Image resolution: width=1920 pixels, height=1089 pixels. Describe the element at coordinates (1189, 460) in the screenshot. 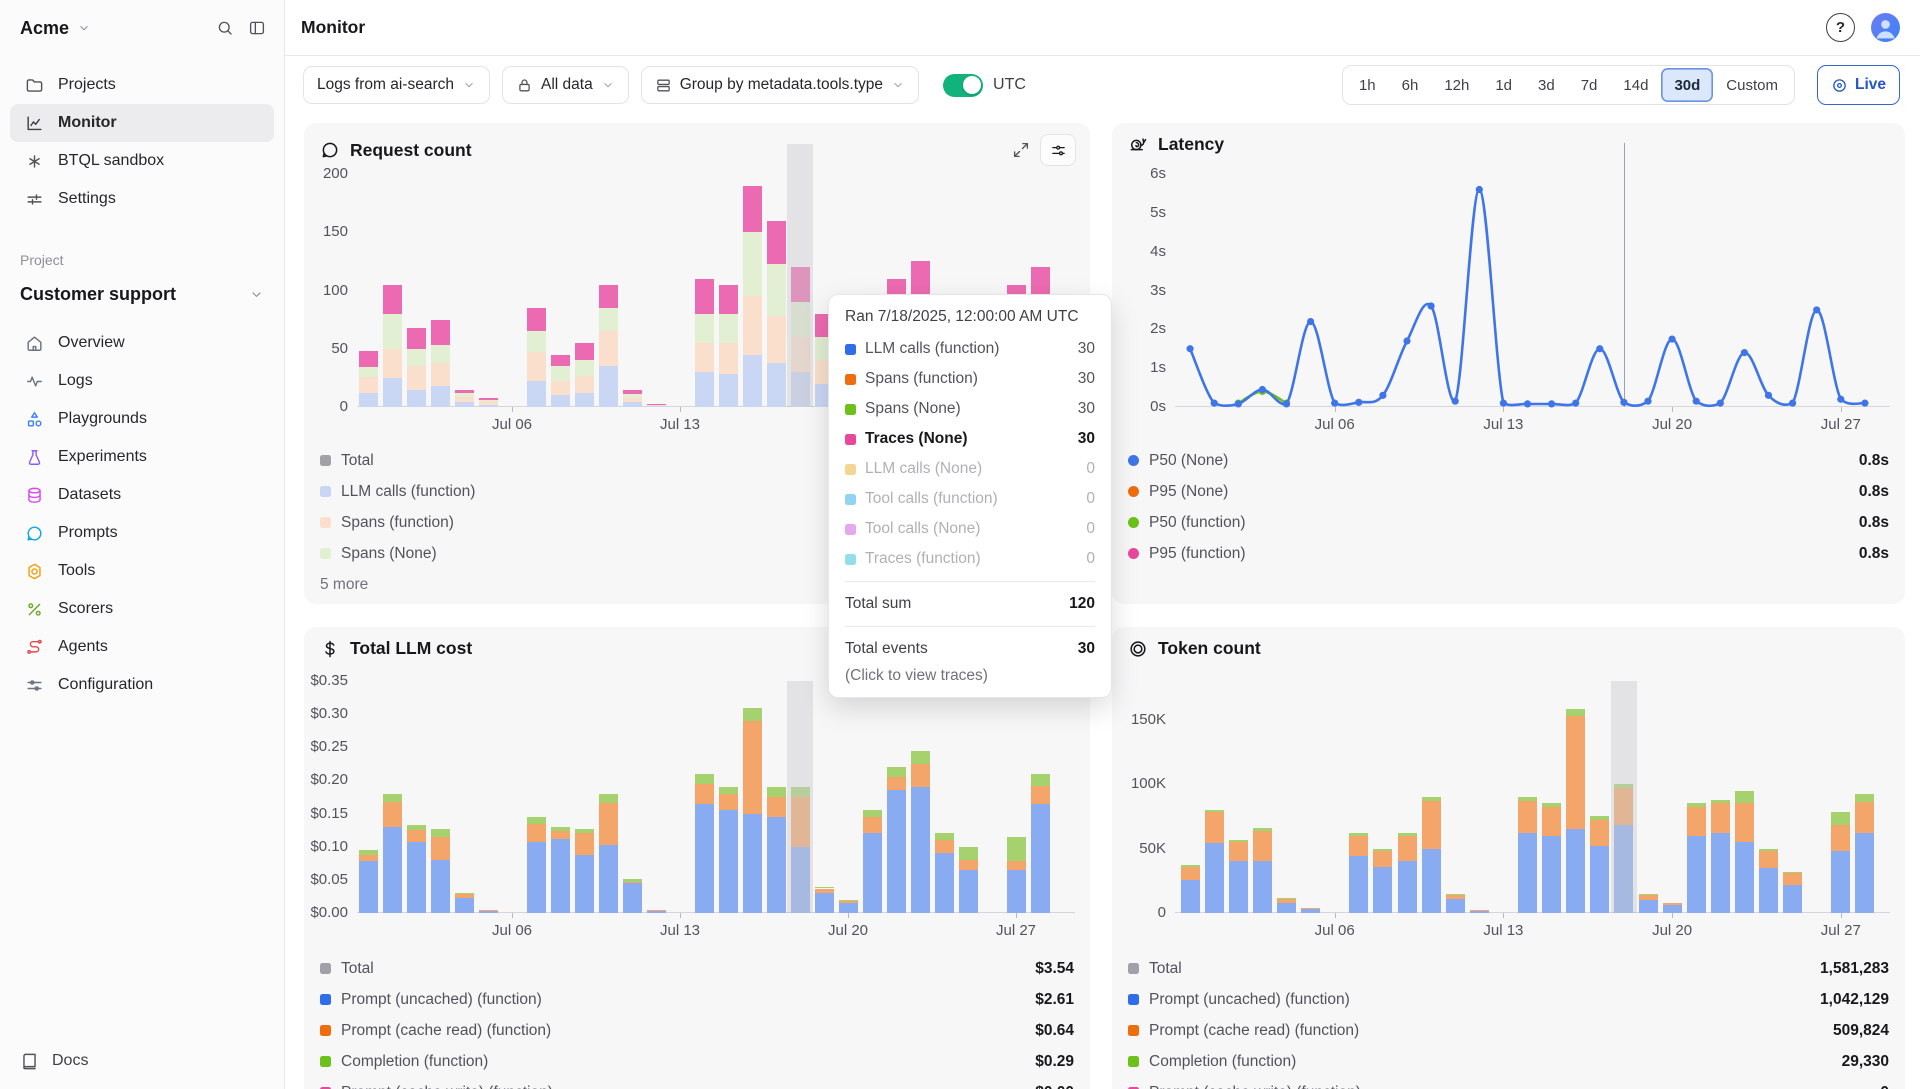

I see `legend-label: P50 (None)` at that location.